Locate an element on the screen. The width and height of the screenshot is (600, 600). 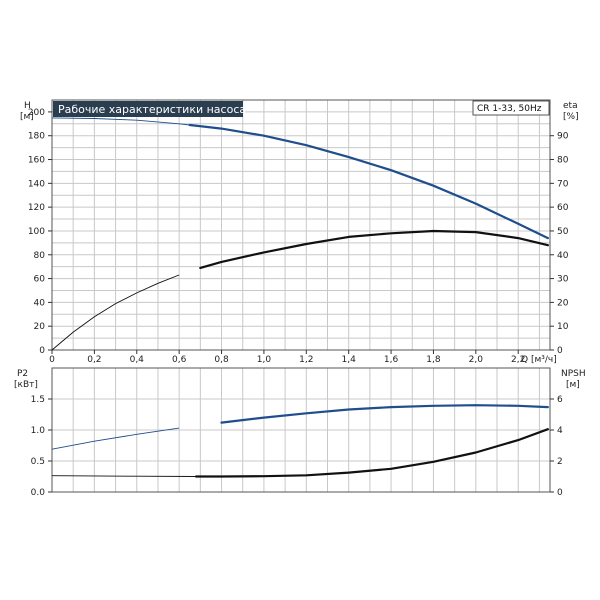
y-right-unit-eta: [%] is located at coordinates (571, 117).